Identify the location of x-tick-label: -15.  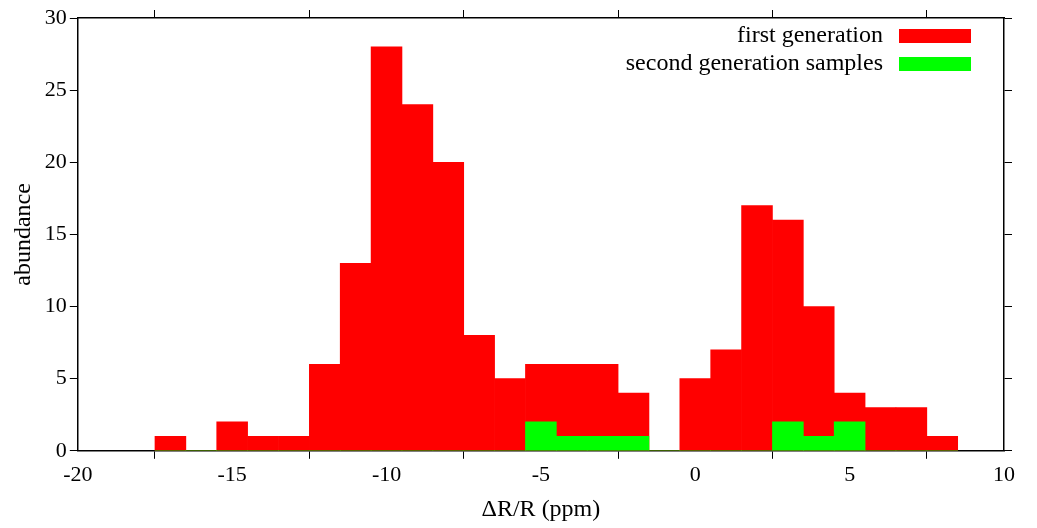
(232, 473).